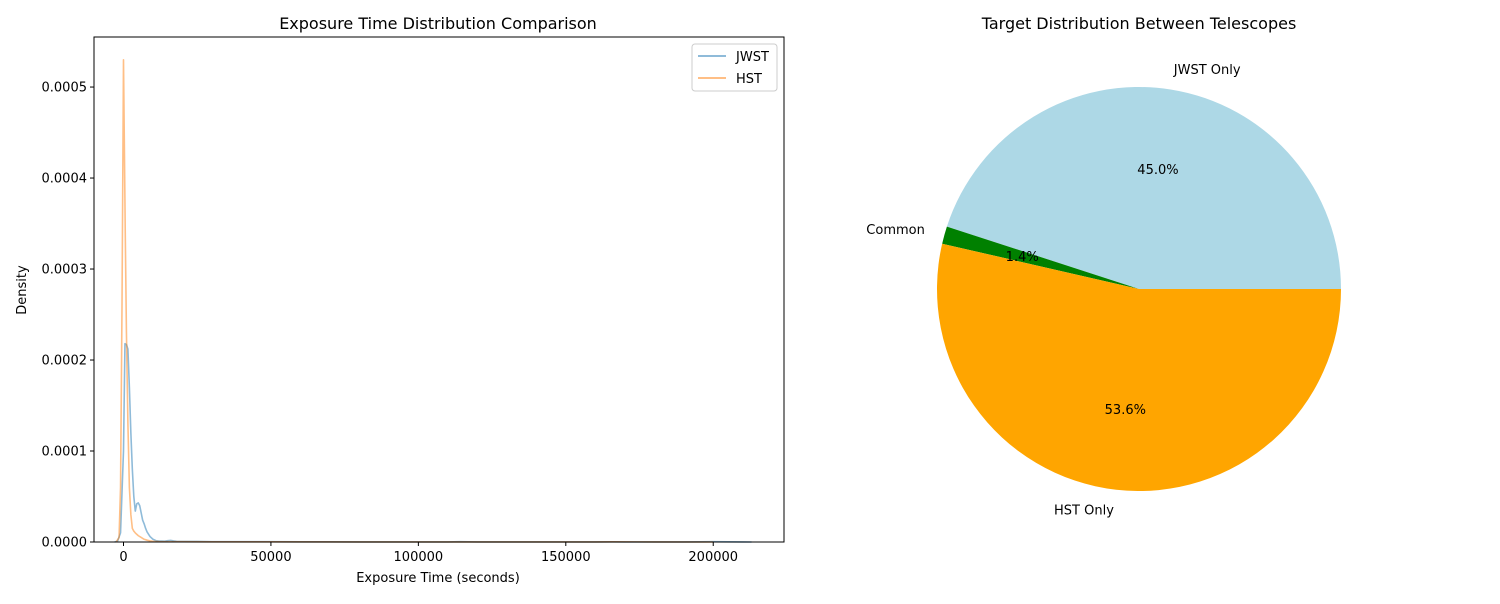 Image resolution: width=1500 pixels, height=604 pixels. I want to click on x-tick-label: 200000, so click(713, 557).